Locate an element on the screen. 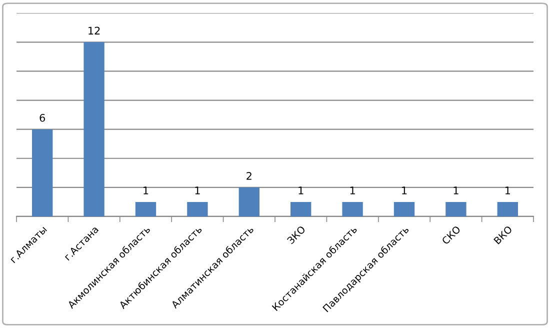  data-label: 12 is located at coordinates (94, 30).